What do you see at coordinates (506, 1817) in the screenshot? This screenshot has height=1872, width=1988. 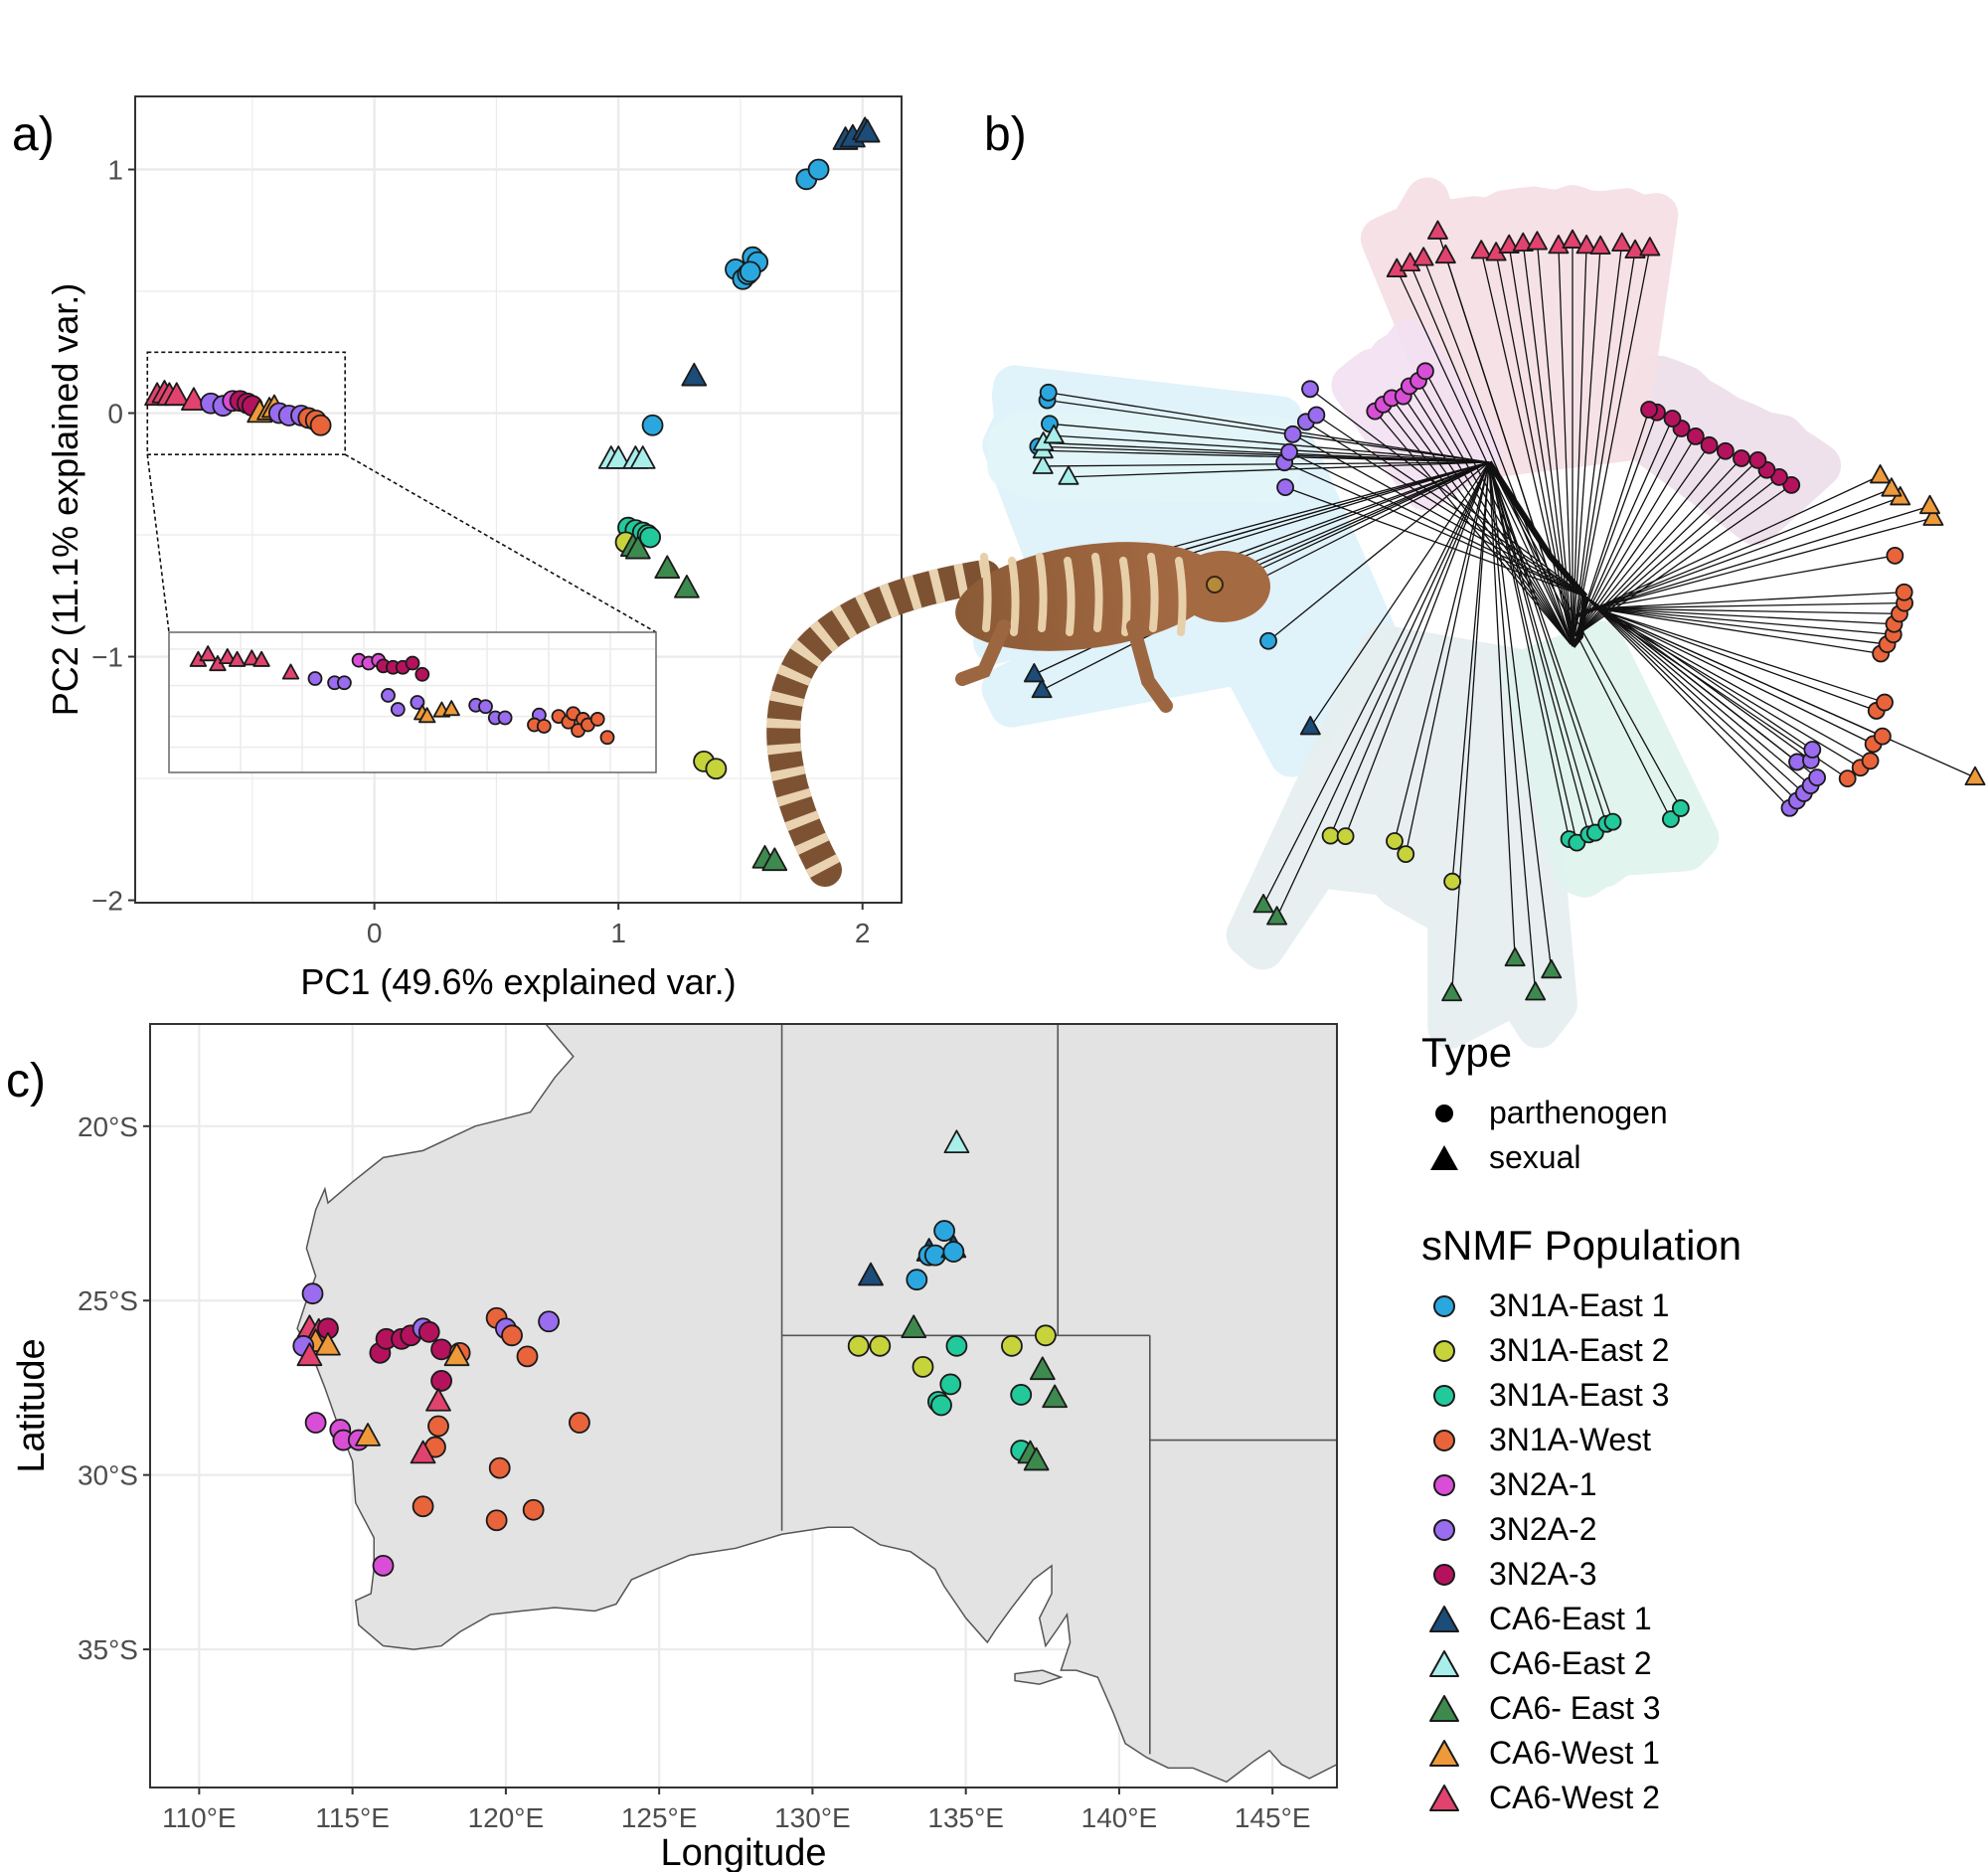 I see `map-xtick-label: 120°E` at bounding box center [506, 1817].